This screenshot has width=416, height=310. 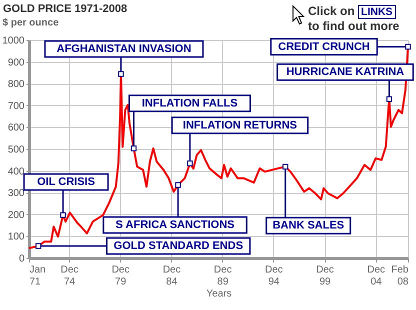 What do you see at coordinates (66, 182) in the screenshot?
I see `annotation: OIL CRISIS` at bounding box center [66, 182].